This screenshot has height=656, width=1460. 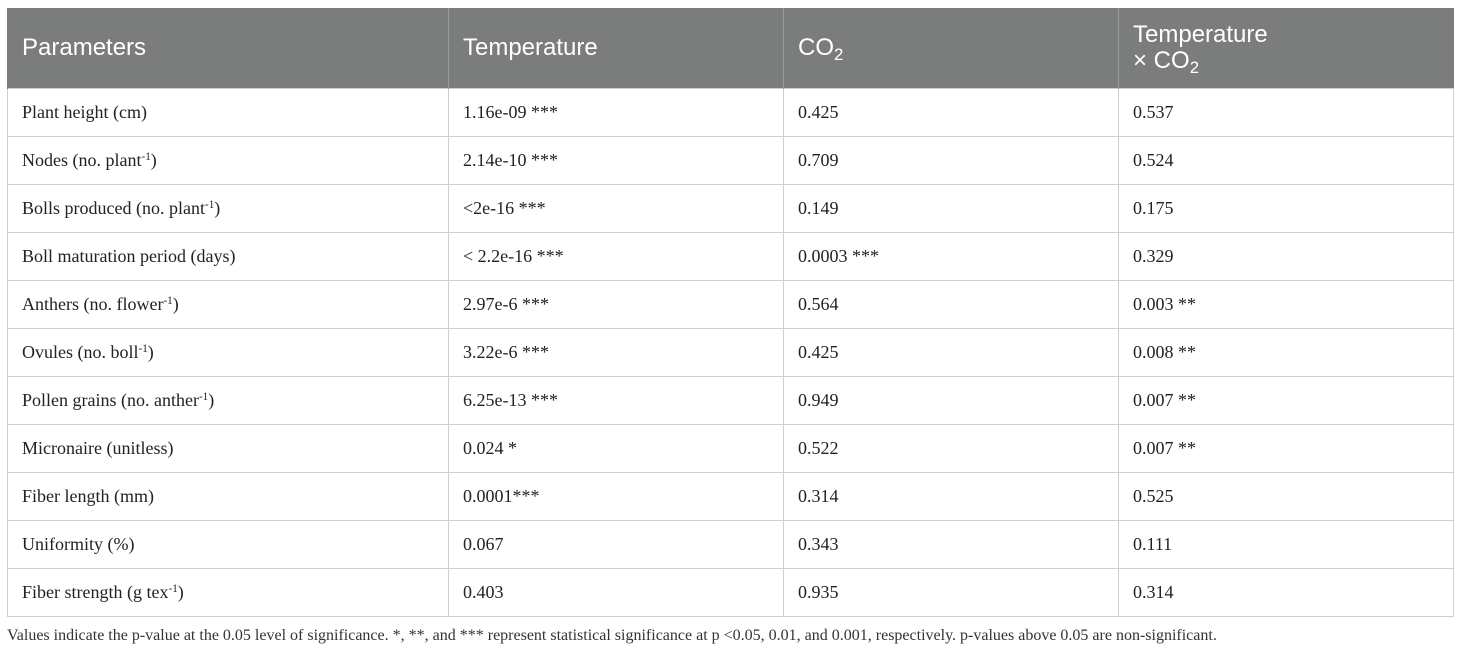 I want to click on row-interaction-pvalue: 0.524, so click(x=1286, y=160).